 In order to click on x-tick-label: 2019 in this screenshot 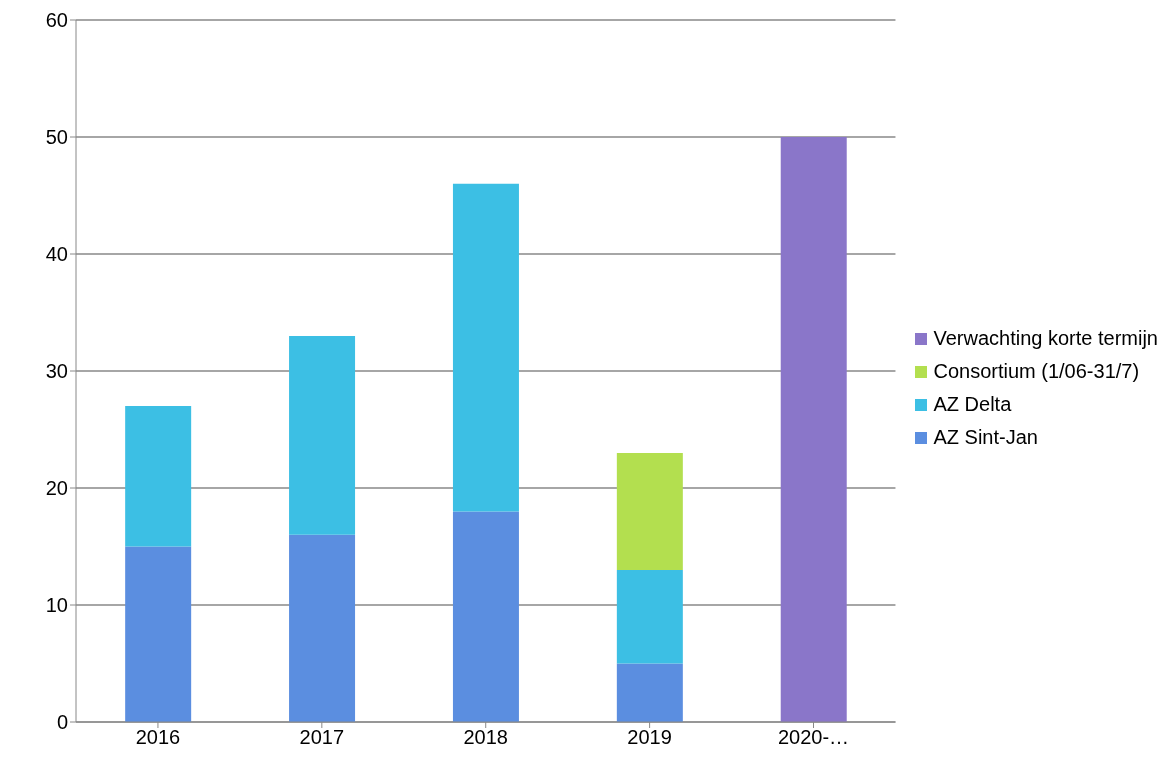, I will do `click(649, 737)`.